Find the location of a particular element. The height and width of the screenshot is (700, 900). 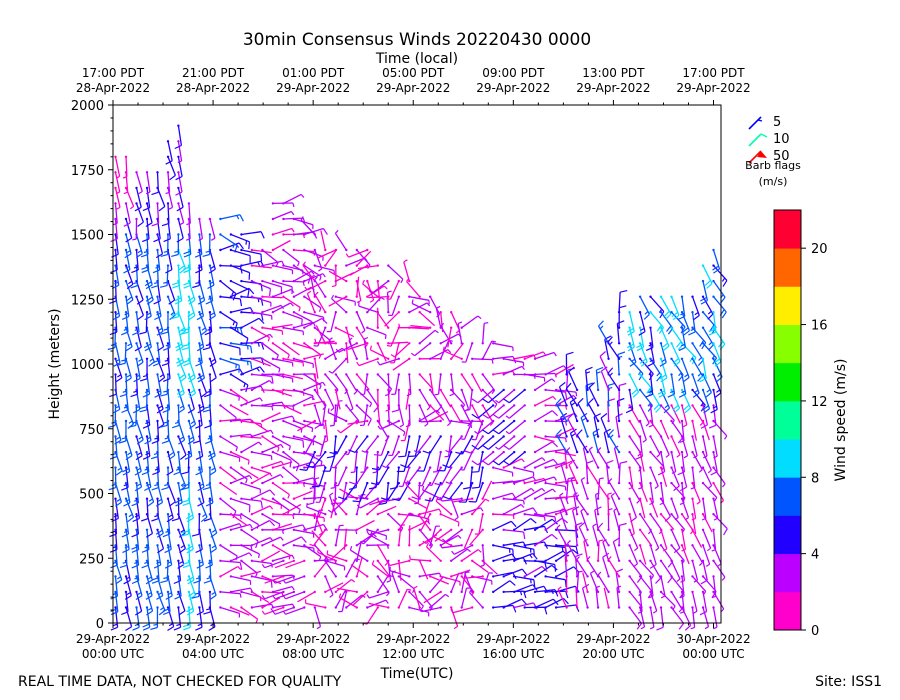

chart-title: 30min Consensus Winds 20220430 0000 is located at coordinates (417, 40).